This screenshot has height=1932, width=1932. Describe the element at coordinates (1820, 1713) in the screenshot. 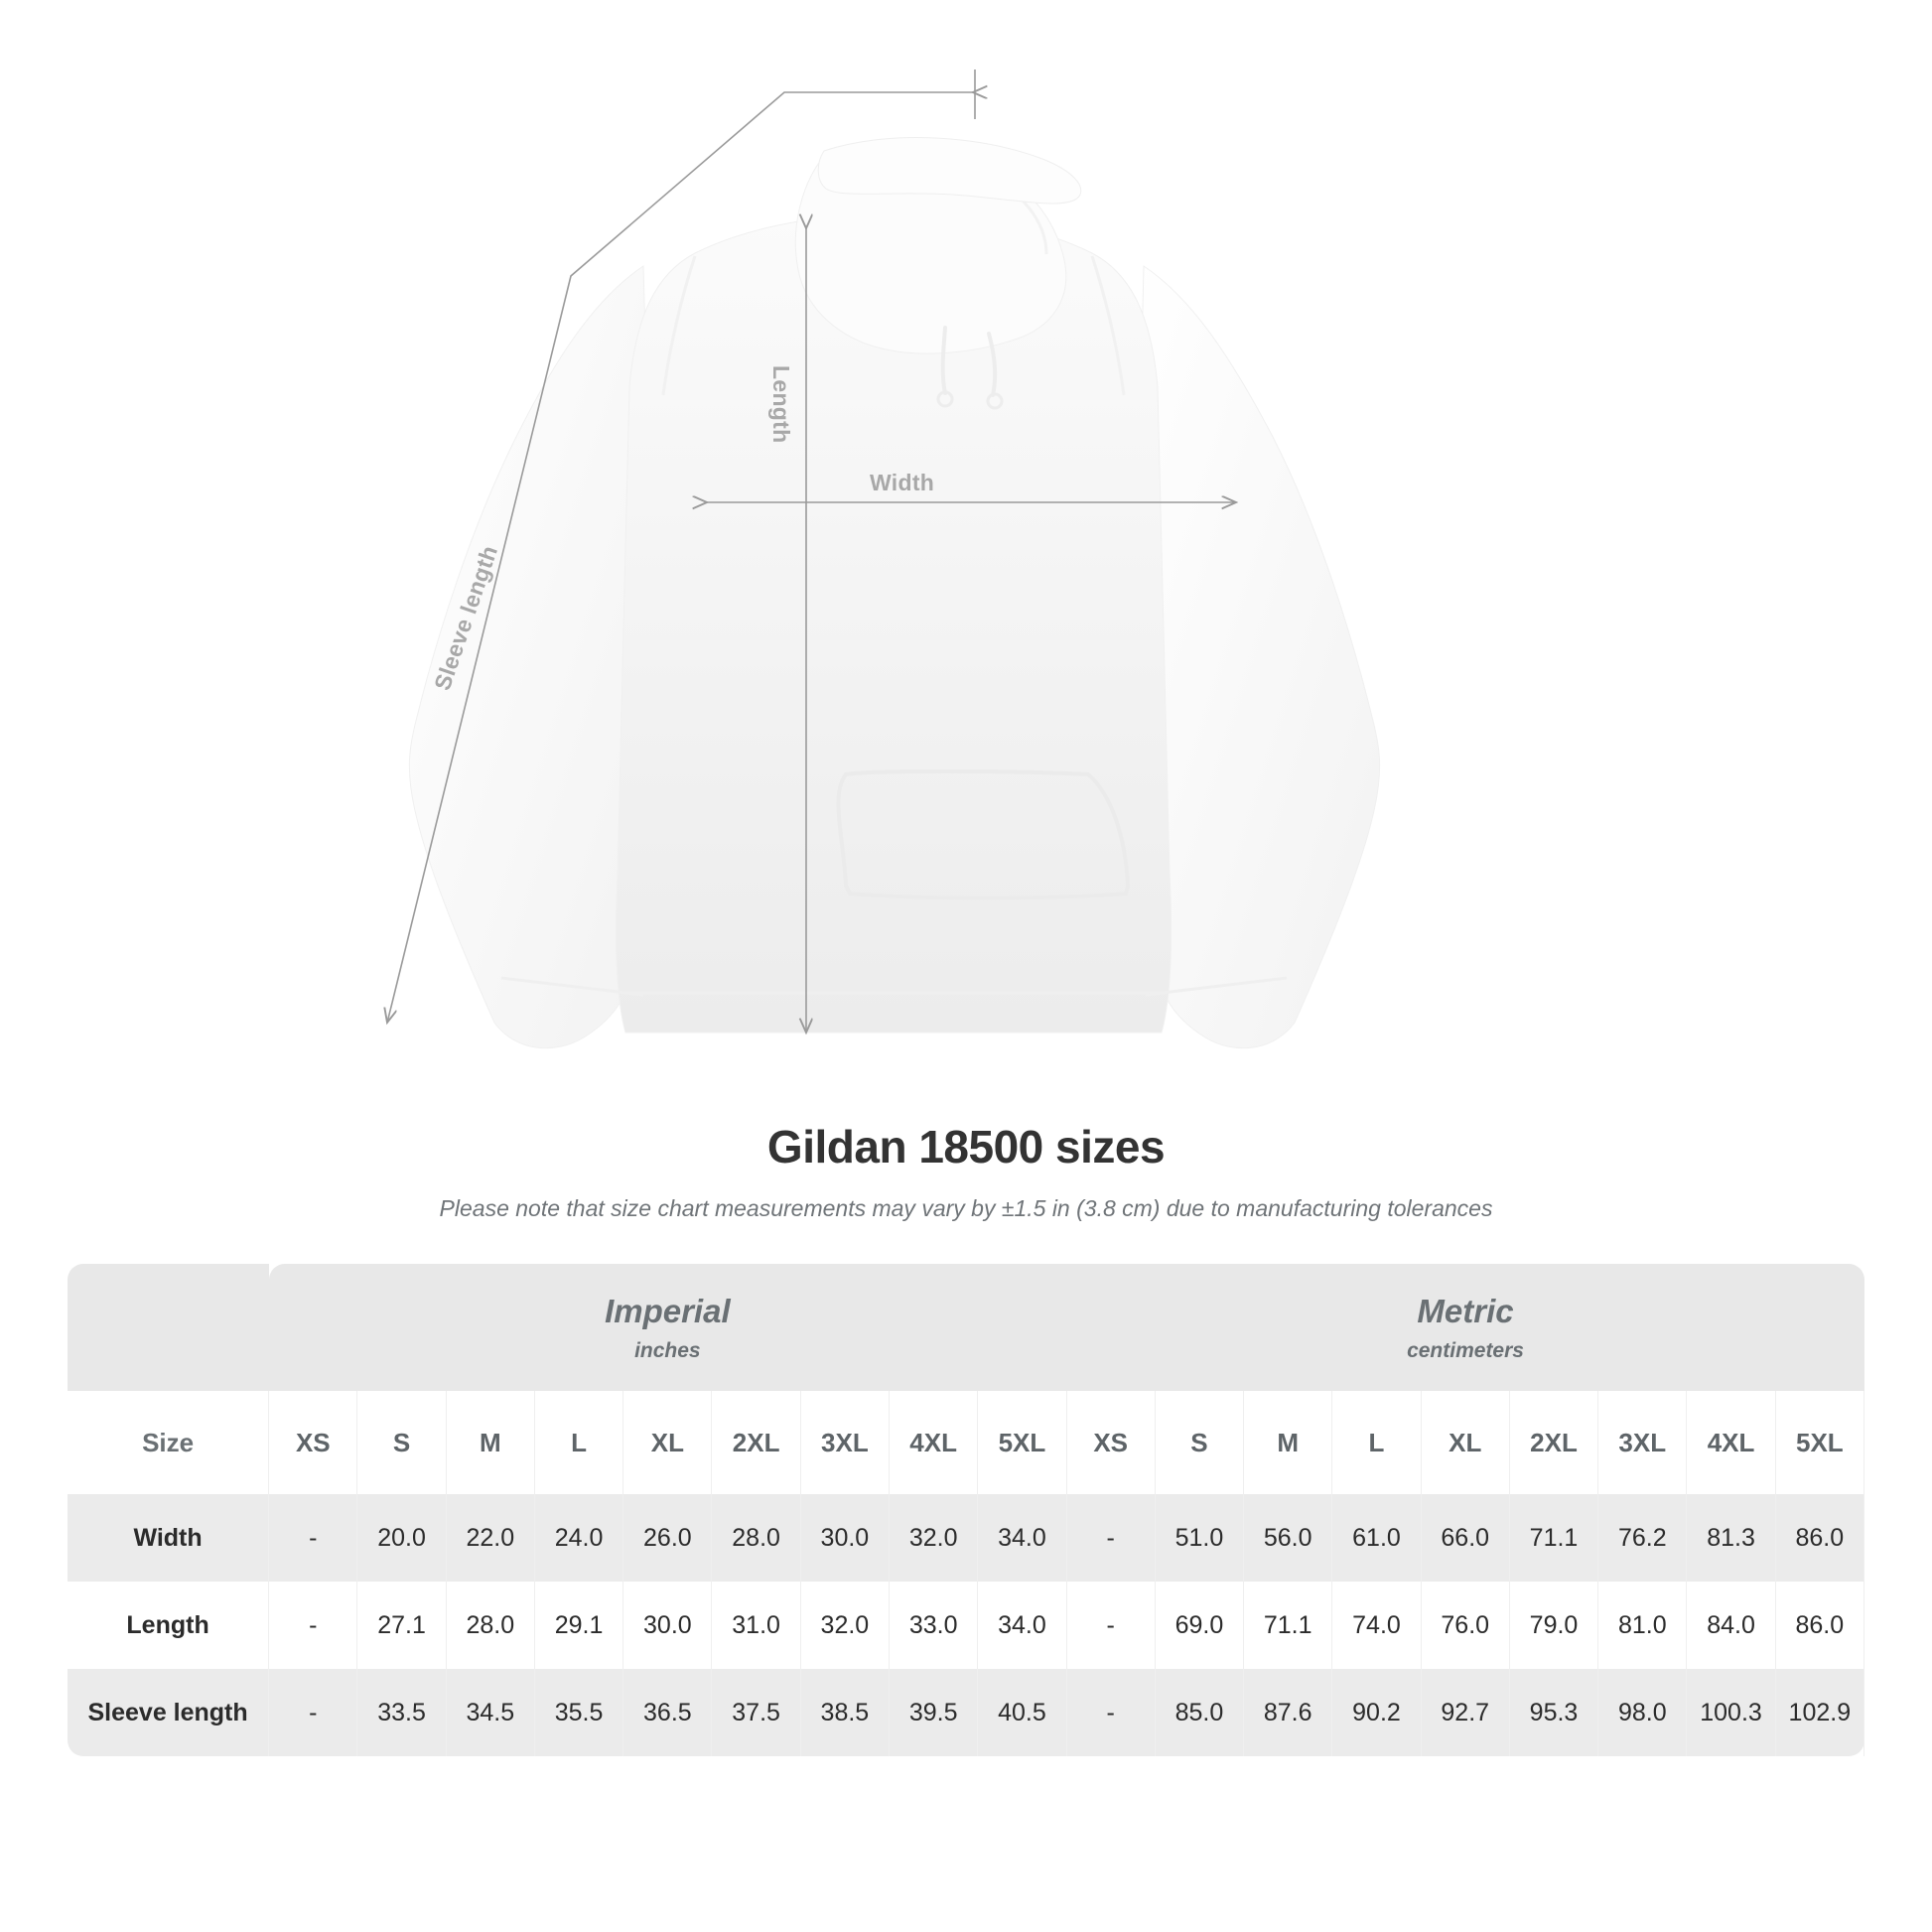

I see `cell-sleeve-length-metric-5xl: 102.9` at that location.